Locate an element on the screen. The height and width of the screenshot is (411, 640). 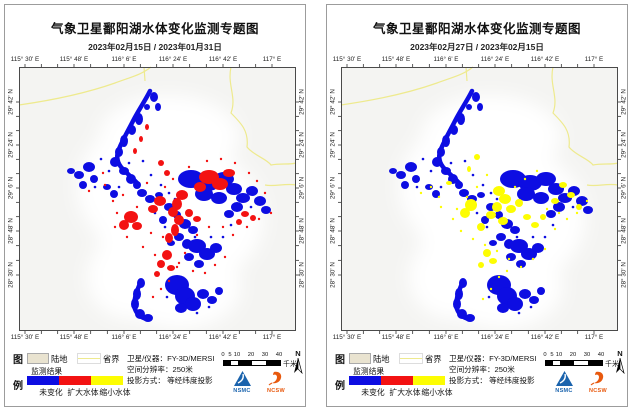
north-arrow-icon is located at coordinates (620, 366).